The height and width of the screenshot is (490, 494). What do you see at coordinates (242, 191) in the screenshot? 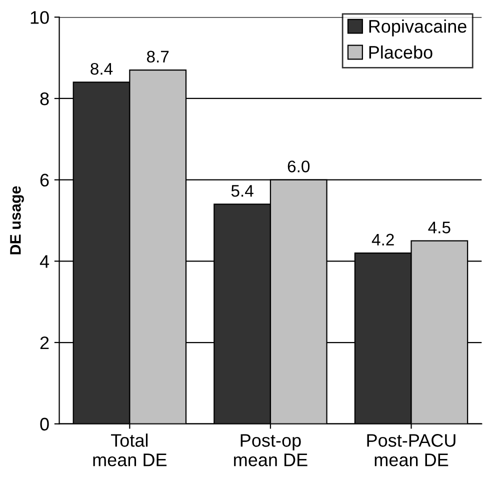
I see `data-label: 5.4` at bounding box center [242, 191].